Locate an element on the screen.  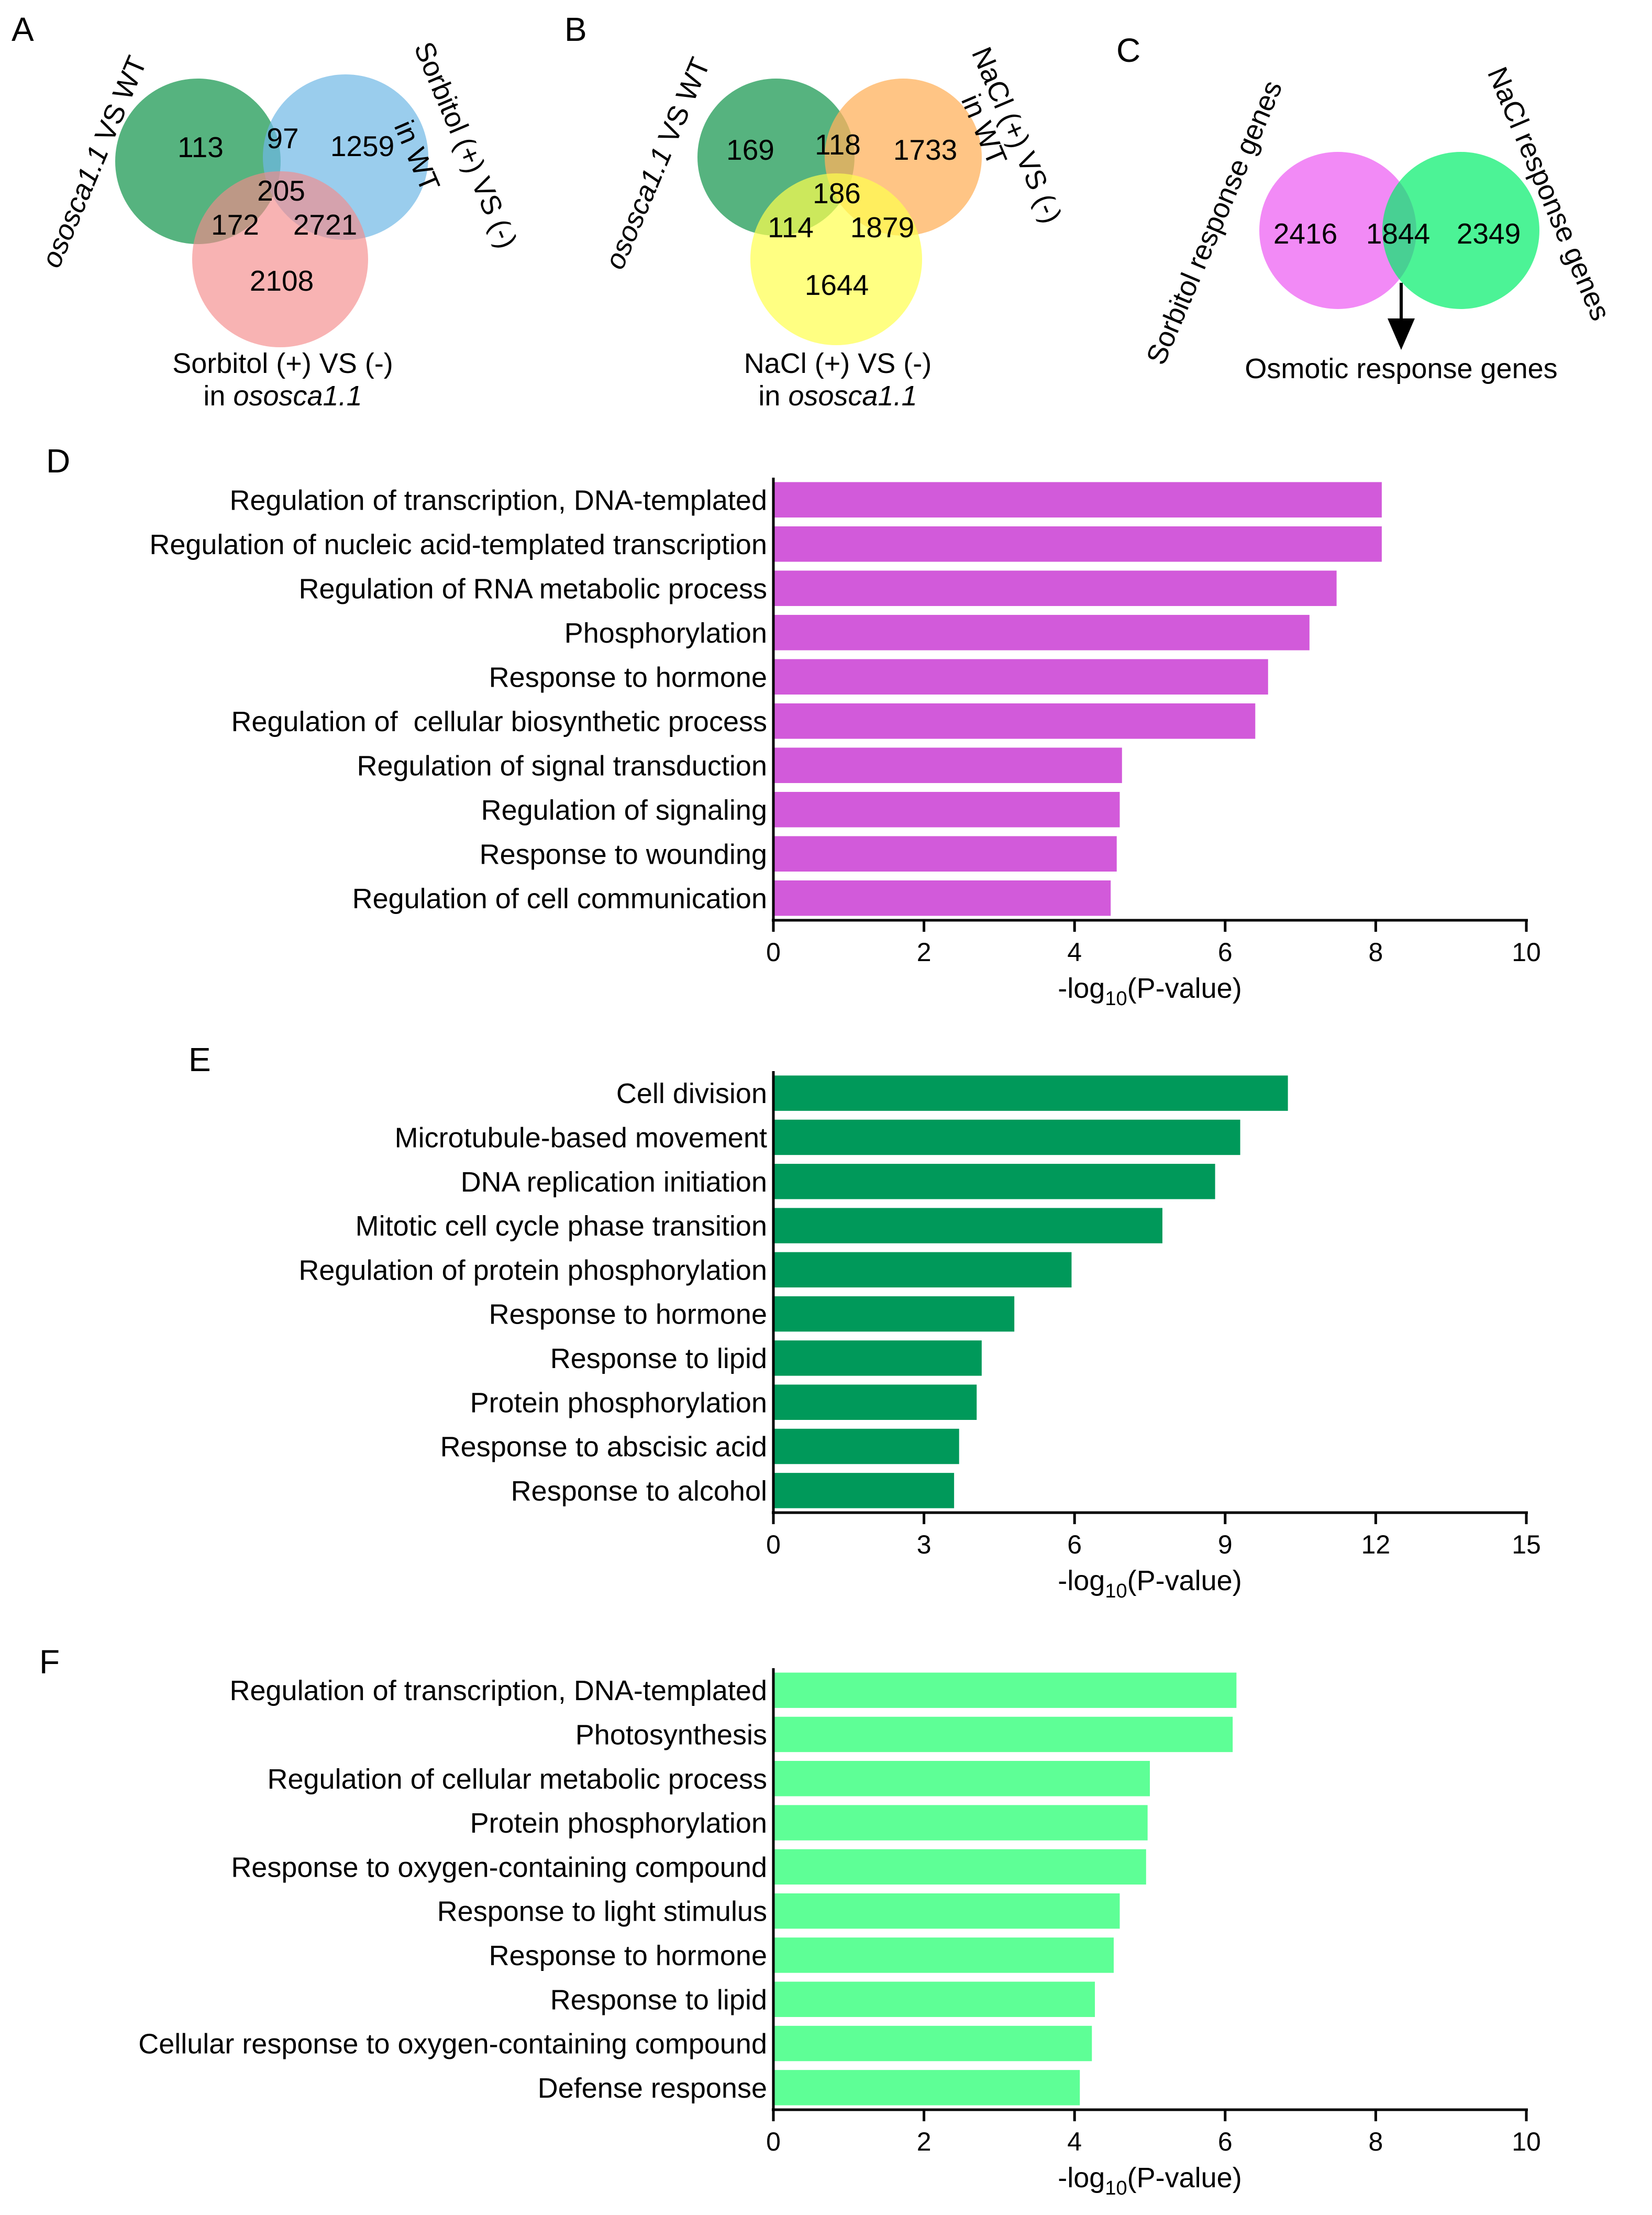
venn-a-count-s123: 205 is located at coordinates (281, 190).